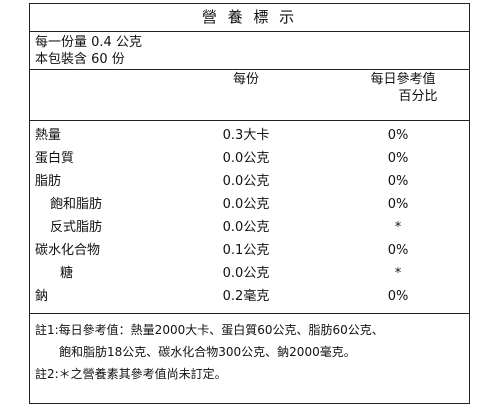 This screenshot has height=408, width=500. What do you see at coordinates (42, 296) in the screenshot?
I see `nutrient-name: 鈉` at bounding box center [42, 296].